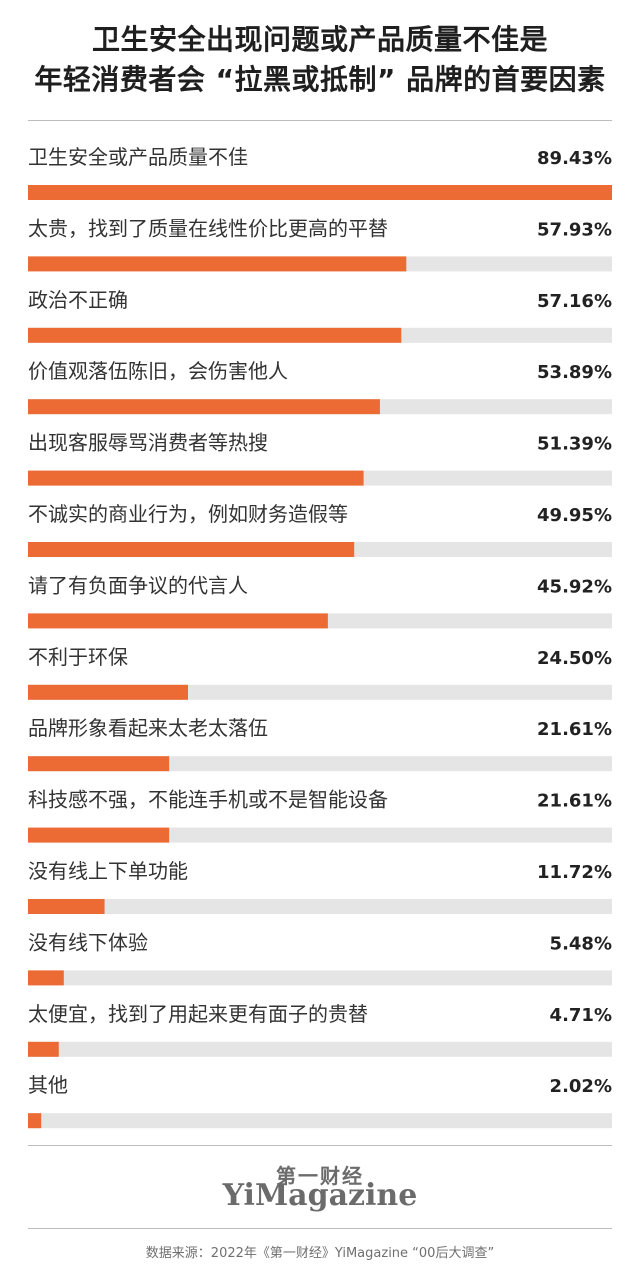 Image resolution: width=640 pixels, height=1283 pixels. What do you see at coordinates (188, 514) in the screenshot?
I see `category-label: 不诚实的商业行为，例如财务造假等` at bounding box center [188, 514].